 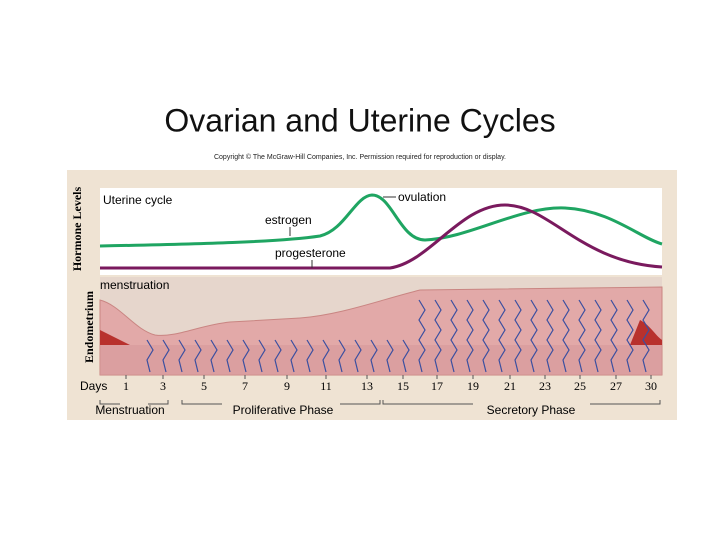 I want to click on day-label: 15, so click(x=403, y=386).